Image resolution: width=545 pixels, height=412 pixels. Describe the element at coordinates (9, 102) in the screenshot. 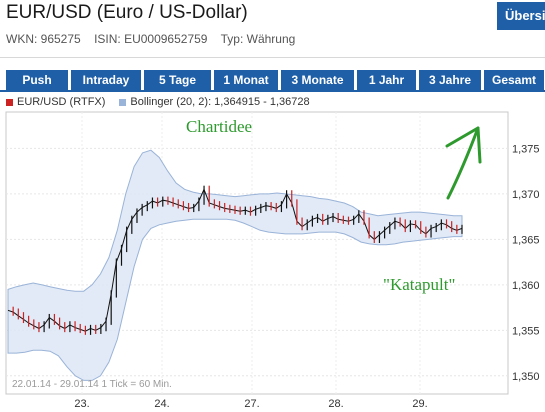

I see `price-swatch-icon` at that location.